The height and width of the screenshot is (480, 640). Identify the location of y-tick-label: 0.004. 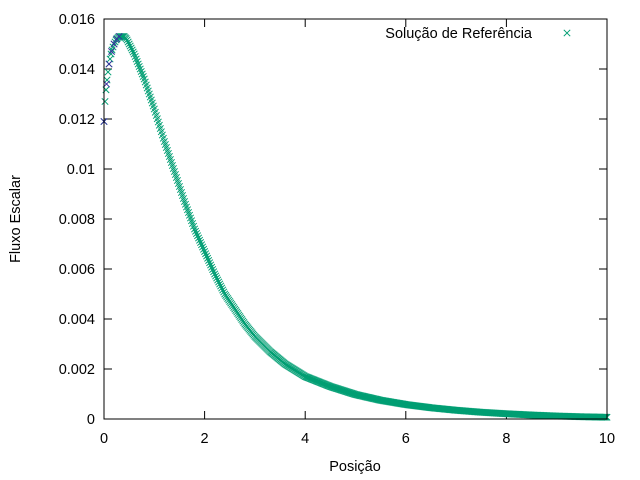
(77, 320).